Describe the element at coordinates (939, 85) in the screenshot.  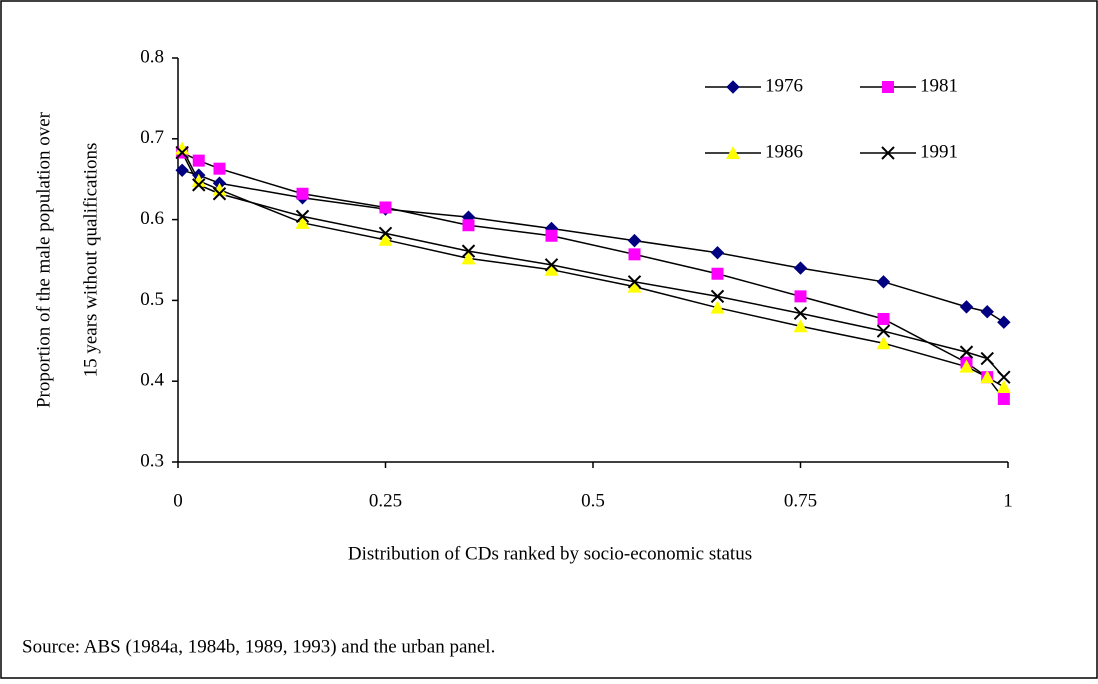
I see `legend-label: 1981` at that location.